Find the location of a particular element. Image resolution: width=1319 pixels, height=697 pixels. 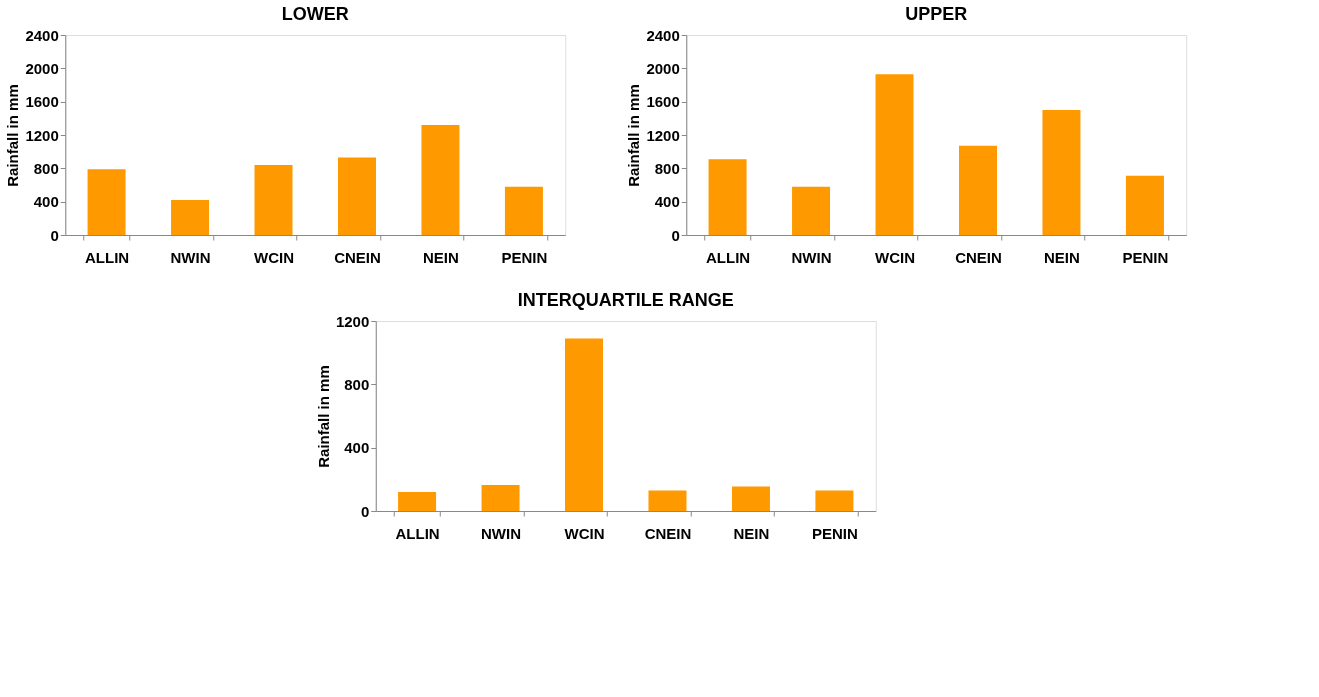

chart-title: INTERQUARTILE RANGE is located at coordinates (625, 300).